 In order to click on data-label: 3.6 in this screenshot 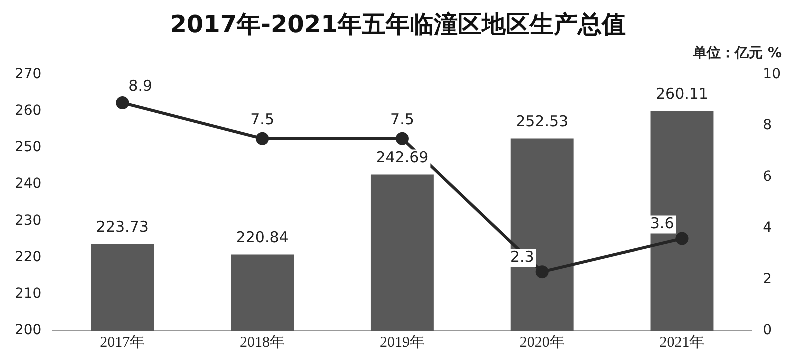, I will do `click(662, 223)`.